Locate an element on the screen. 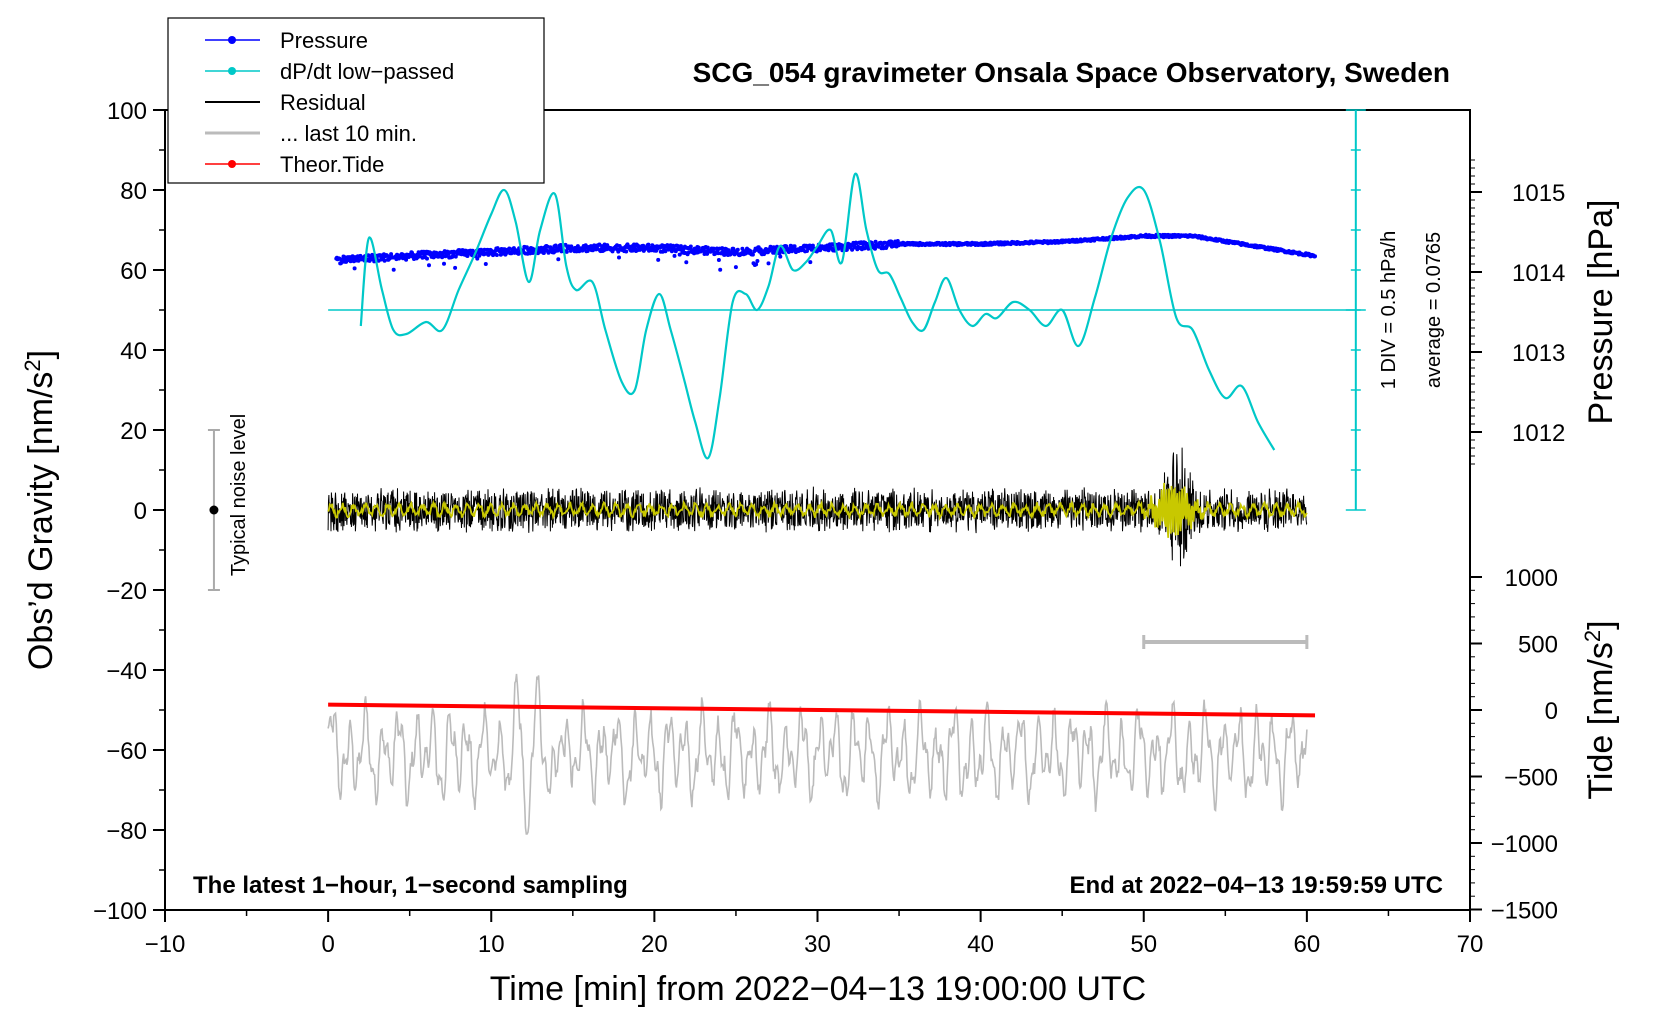 This screenshot has width=1660, height=1020. last-10-min-line is located at coordinates (817, 754).